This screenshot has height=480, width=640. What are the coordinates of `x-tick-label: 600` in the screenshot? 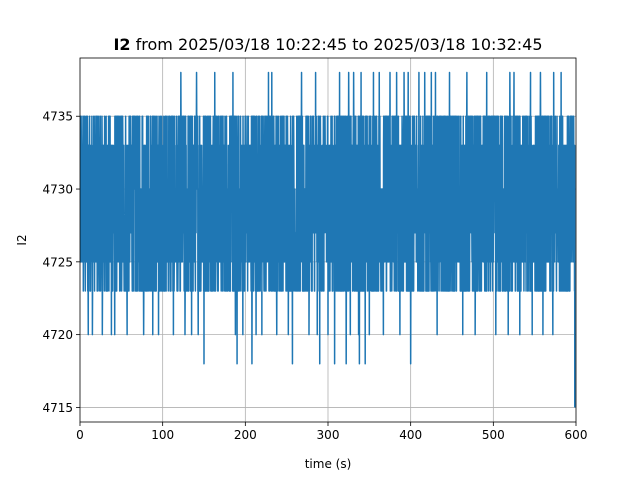 It's located at (576, 435).